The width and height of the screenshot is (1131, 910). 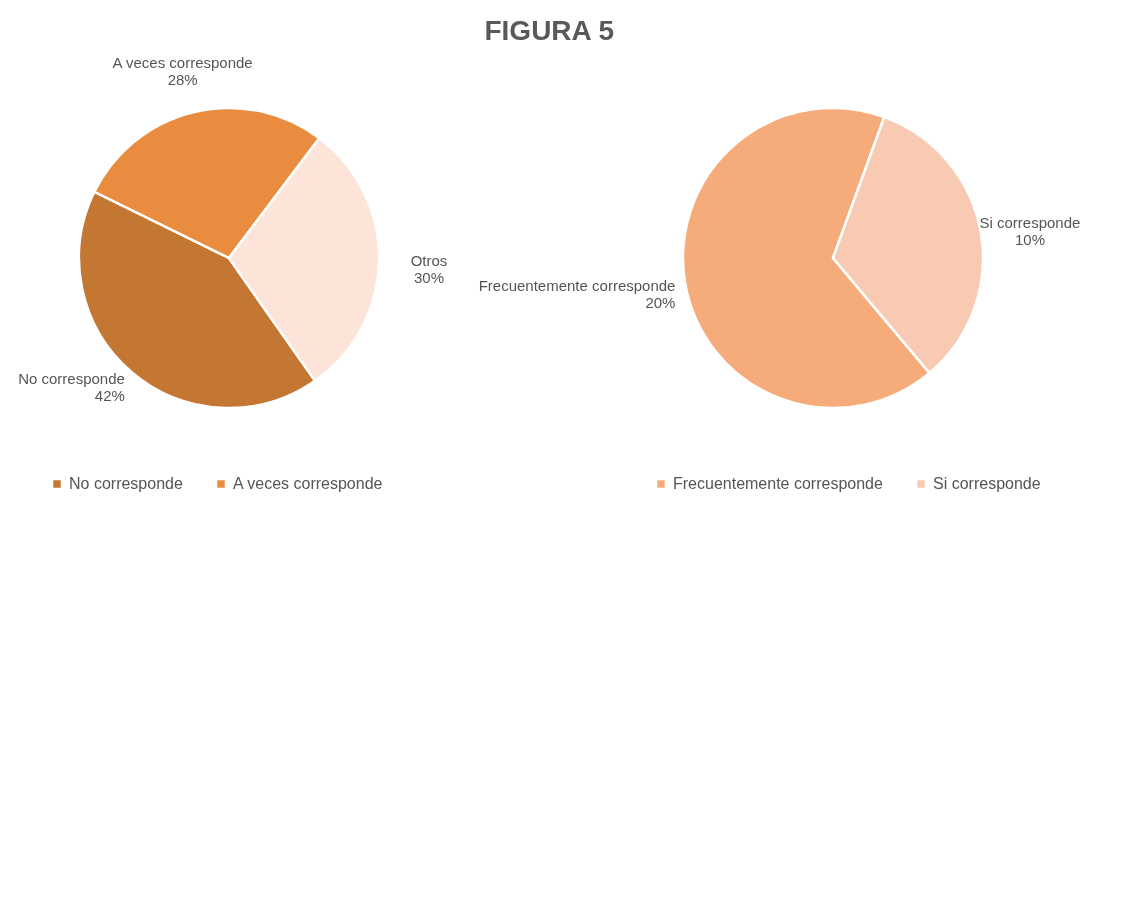 What do you see at coordinates (778, 483) in the screenshot?
I see `legend-label: Frecuentemente corresponde` at bounding box center [778, 483].